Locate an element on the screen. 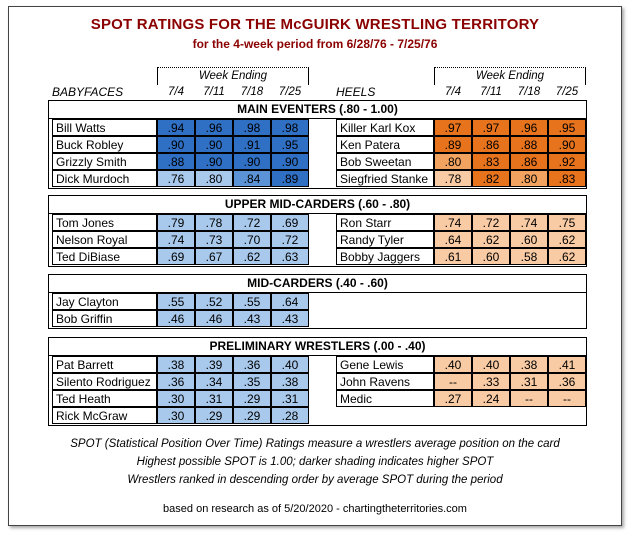 The image size is (630, 533). spot-value-cell: .92 is located at coordinates (567, 161).